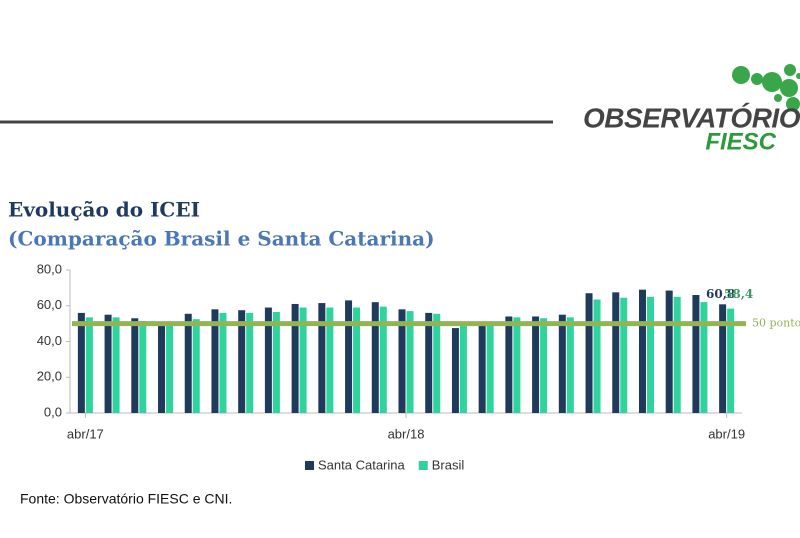 This screenshot has width=800, height=538. What do you see at coordinates (740, 141) in the screenshot?
I see `logo-text: FIESC` at bounding box center [740, 141].